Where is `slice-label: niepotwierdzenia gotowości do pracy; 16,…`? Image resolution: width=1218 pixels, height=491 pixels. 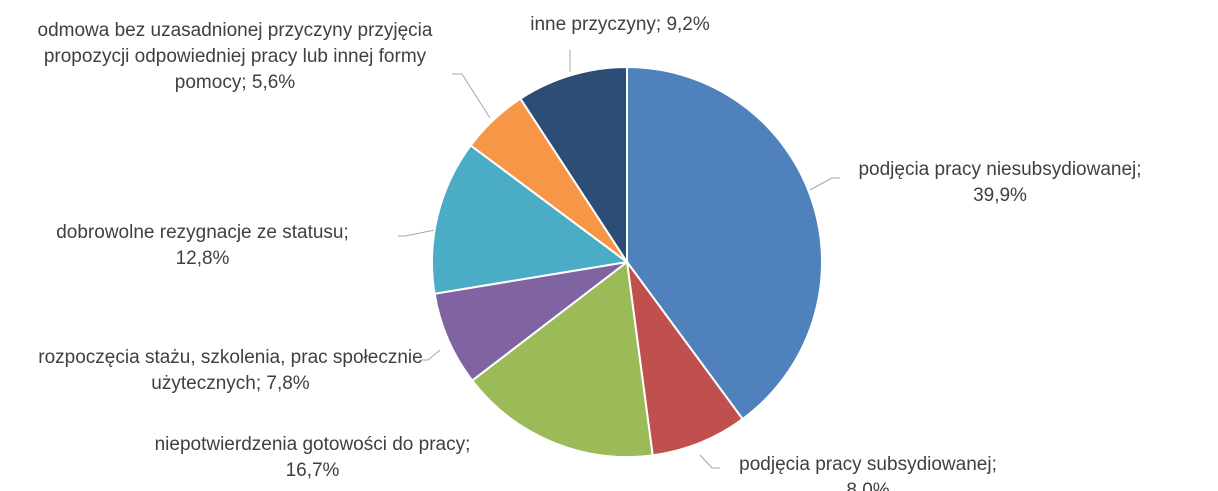 slice-label: niepotwierdzenia gotowości do pracy; 16,… is located at coordinates (312, 458).